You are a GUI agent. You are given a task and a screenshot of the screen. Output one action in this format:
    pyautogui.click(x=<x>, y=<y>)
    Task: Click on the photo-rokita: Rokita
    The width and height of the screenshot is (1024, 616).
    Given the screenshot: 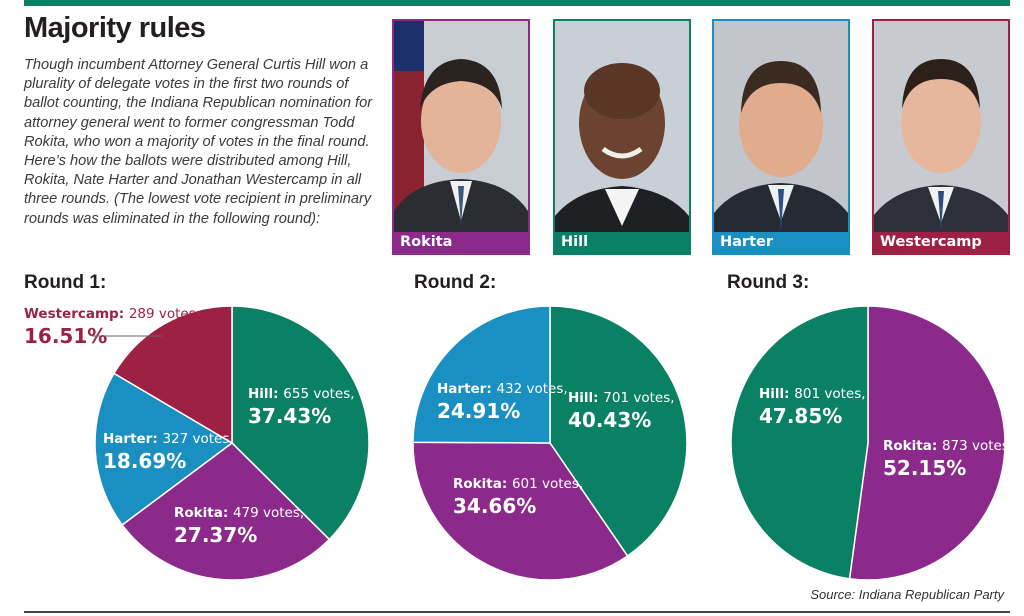 What is the action you would take?
    pyautogui.click(x=461, y=137)
    